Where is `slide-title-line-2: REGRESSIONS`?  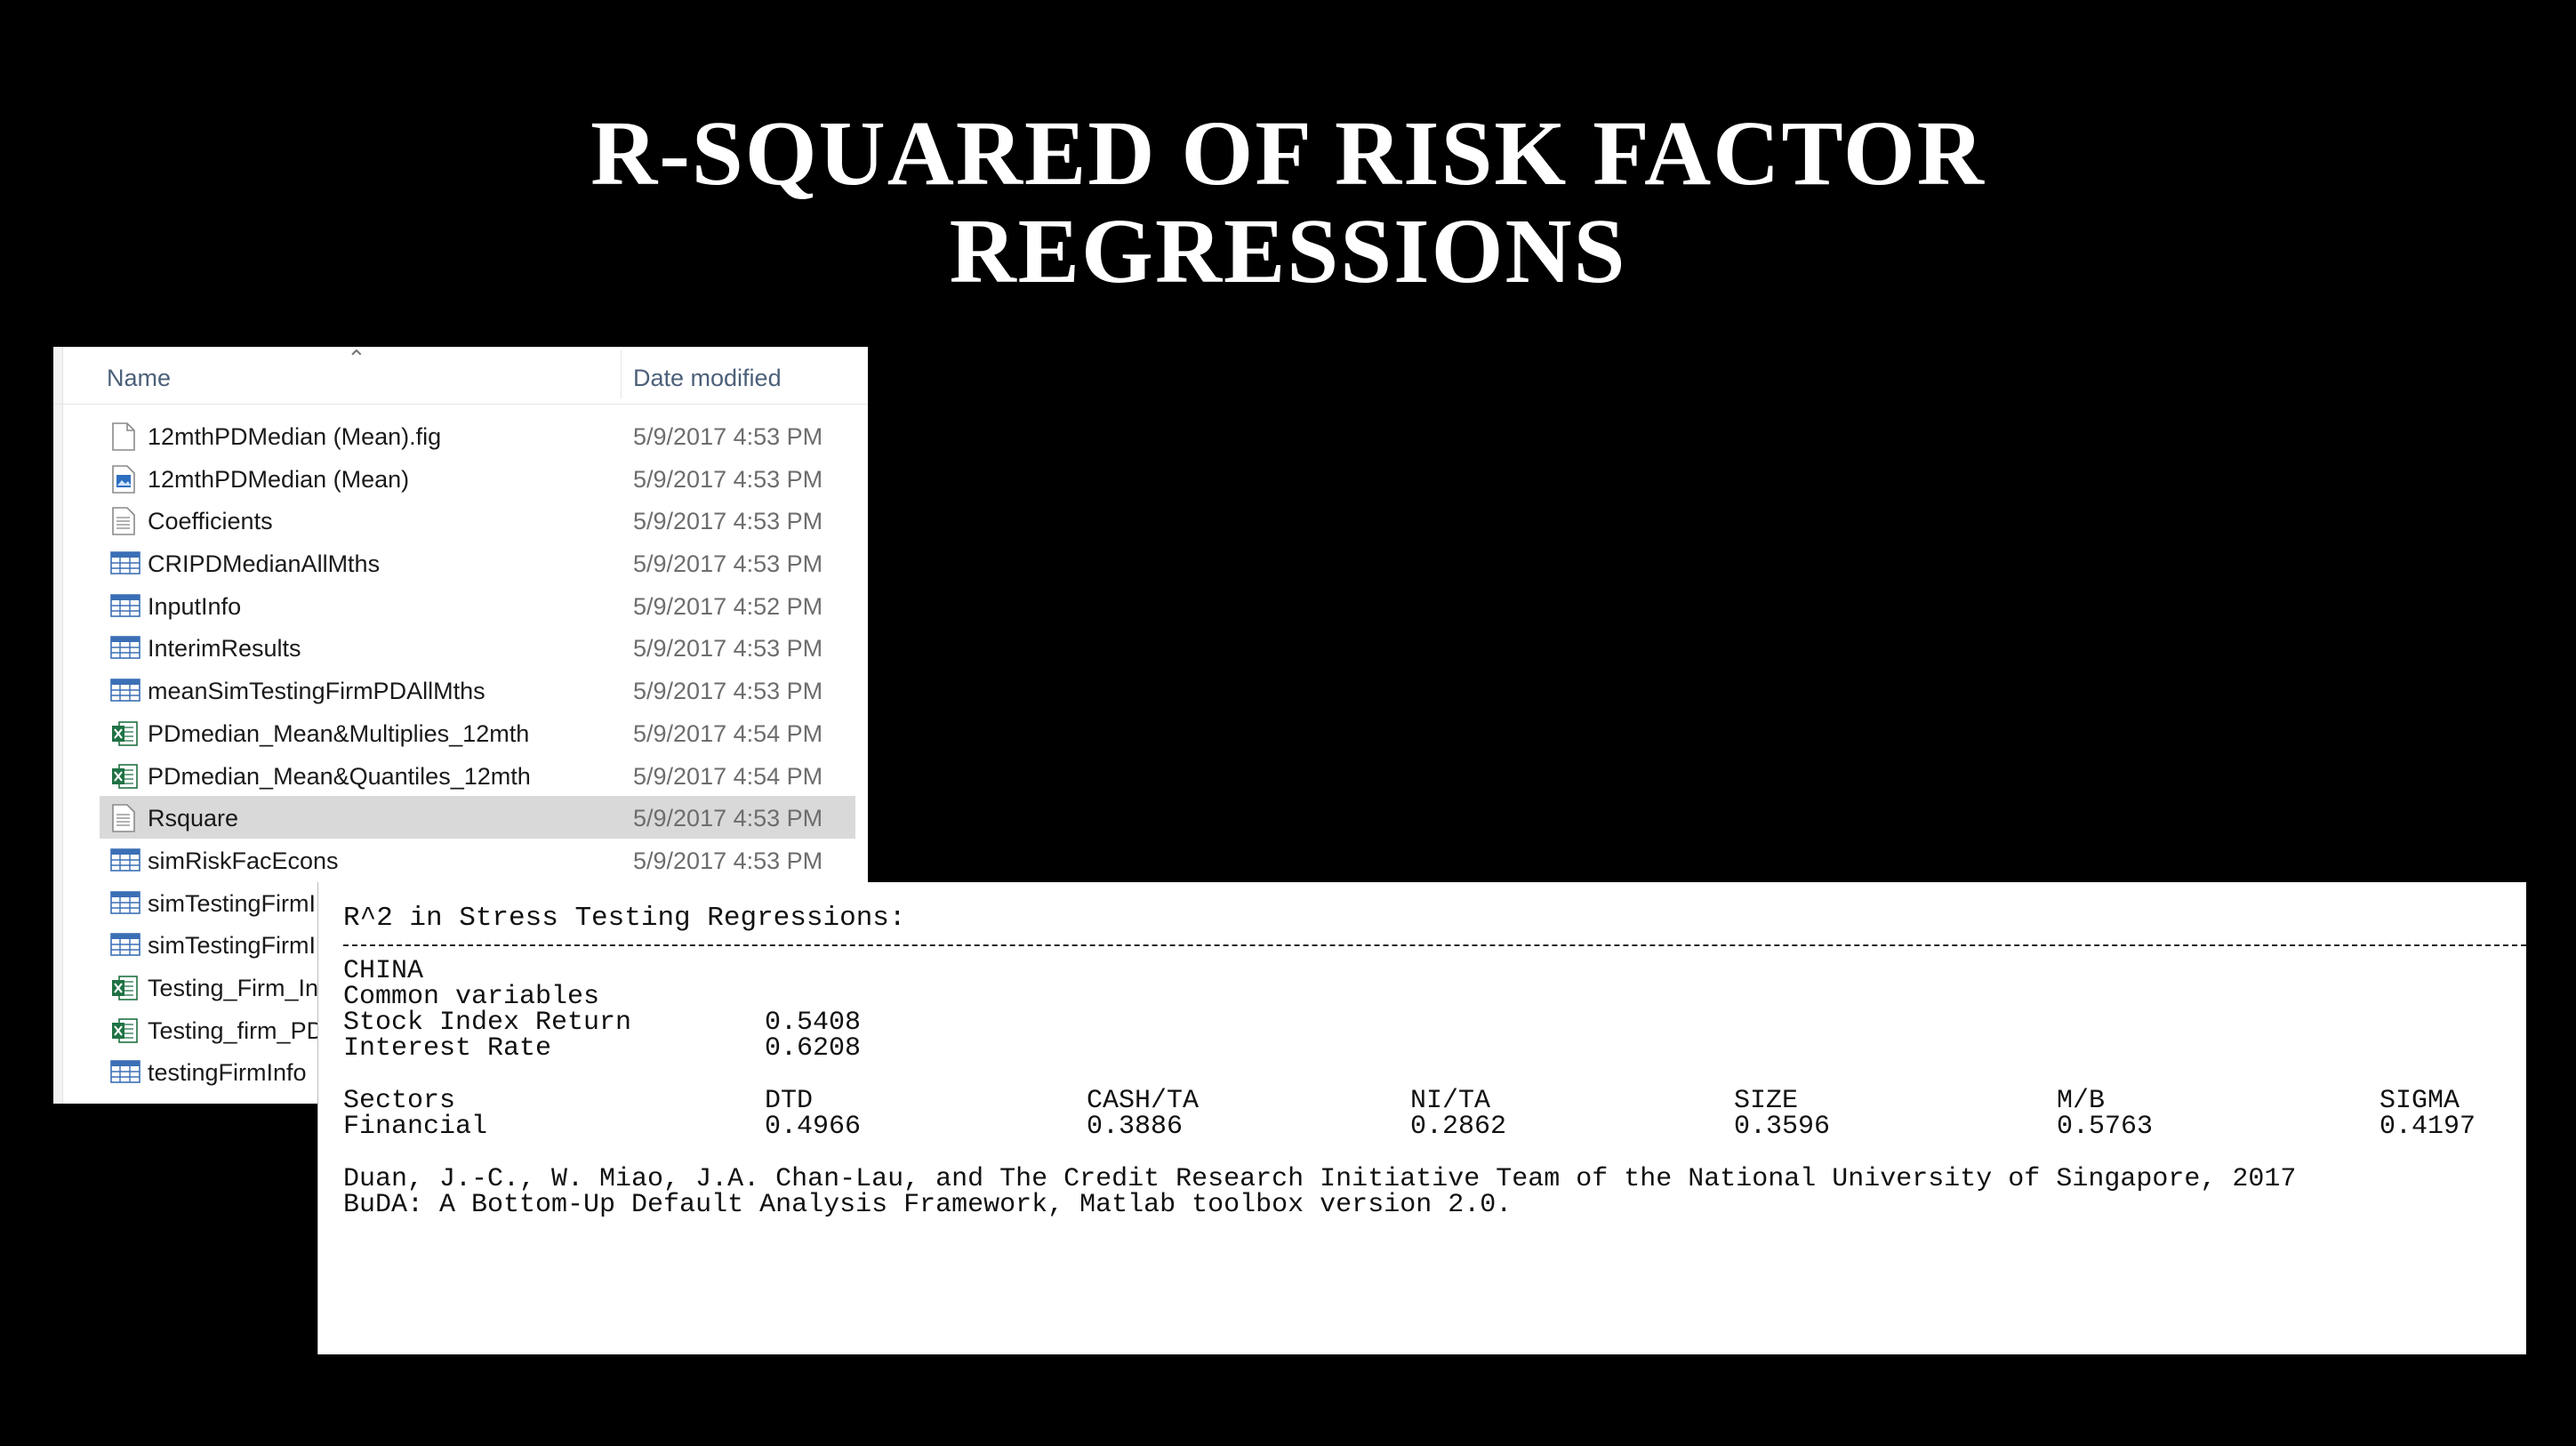 slide-title-line-2: REGRESSIONS is located at coordinates (1288, 251).